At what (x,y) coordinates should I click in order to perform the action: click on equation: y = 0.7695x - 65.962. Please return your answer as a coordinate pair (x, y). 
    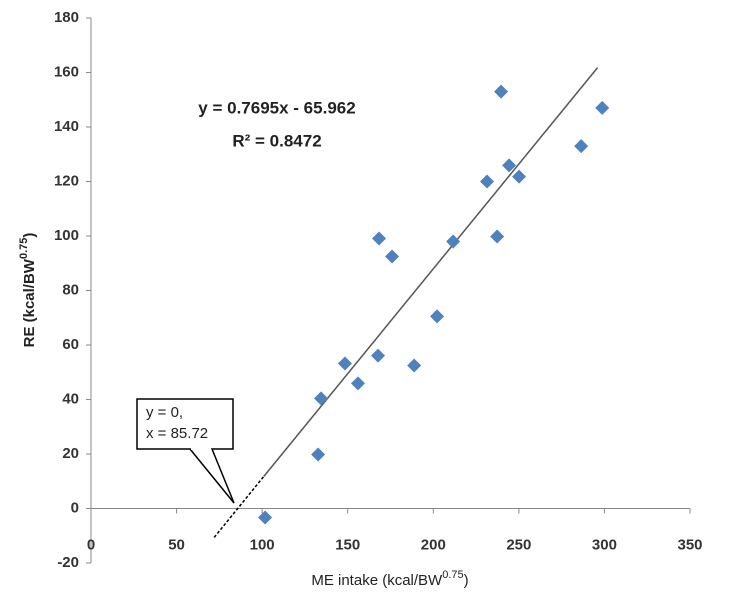
    Looking at the image, I should click on (276, 107).